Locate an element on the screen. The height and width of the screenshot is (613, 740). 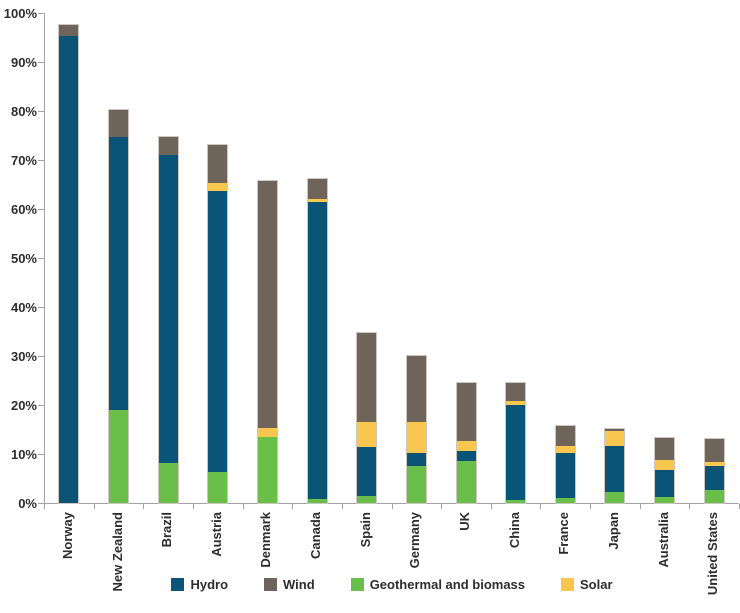
bar-segment-solar-china is located at coordinates (516, 402).